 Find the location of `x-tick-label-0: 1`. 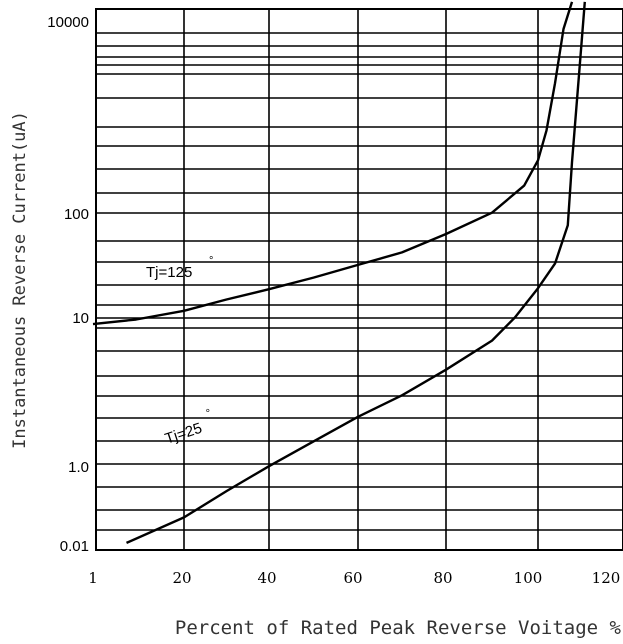

x-tick-label-0: 1 is located at coordinates (93, 578).